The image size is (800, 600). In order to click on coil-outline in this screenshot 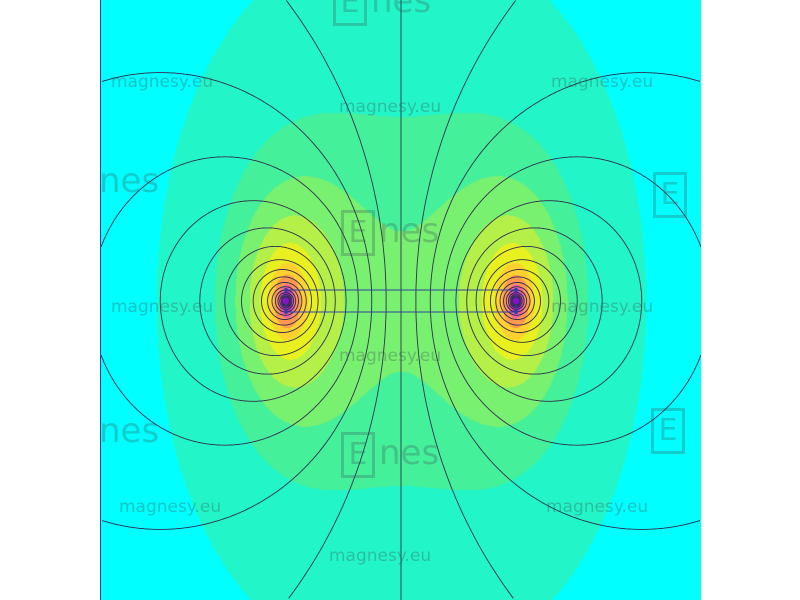, I will do `click(401, 301)`.